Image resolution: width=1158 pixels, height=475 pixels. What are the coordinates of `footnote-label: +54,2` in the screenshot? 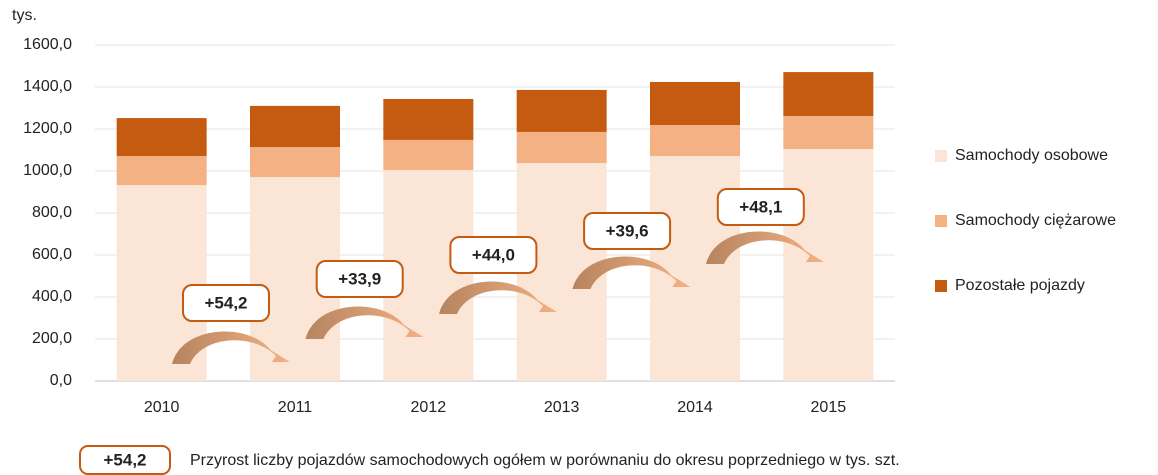 It's located at (124, 459).